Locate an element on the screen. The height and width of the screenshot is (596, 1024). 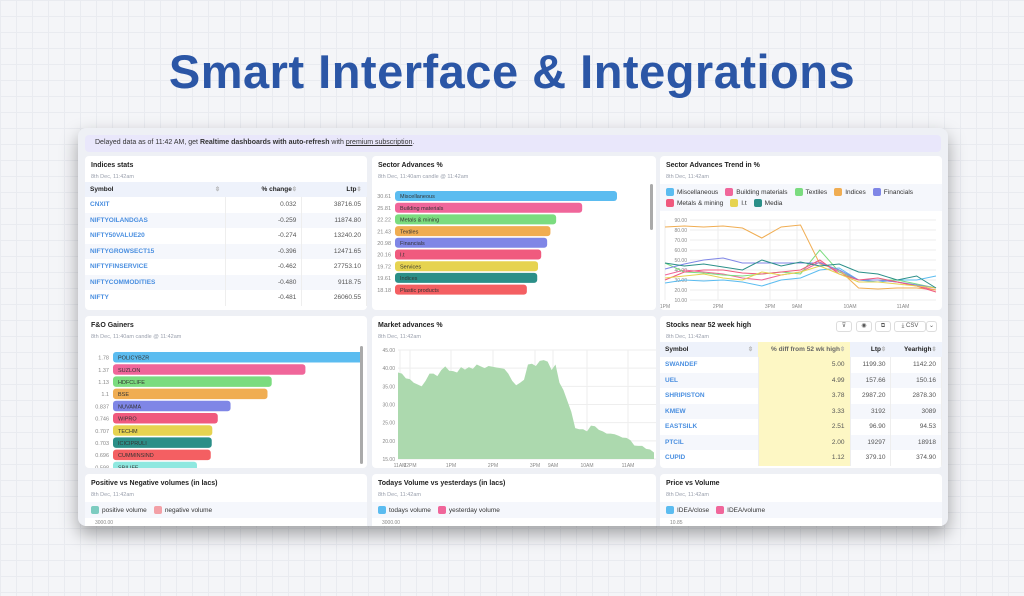
table-cell: 94.53 is located at coordinates (916, 427).